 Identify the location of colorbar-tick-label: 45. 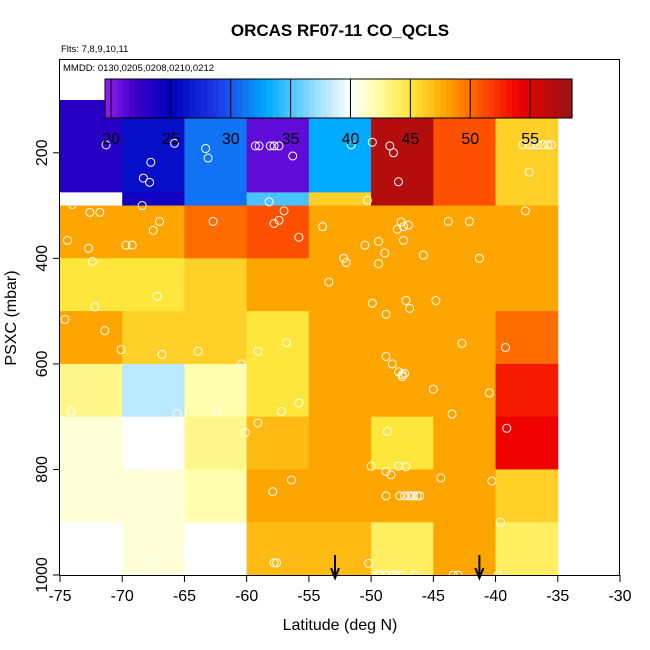
(410, 139).